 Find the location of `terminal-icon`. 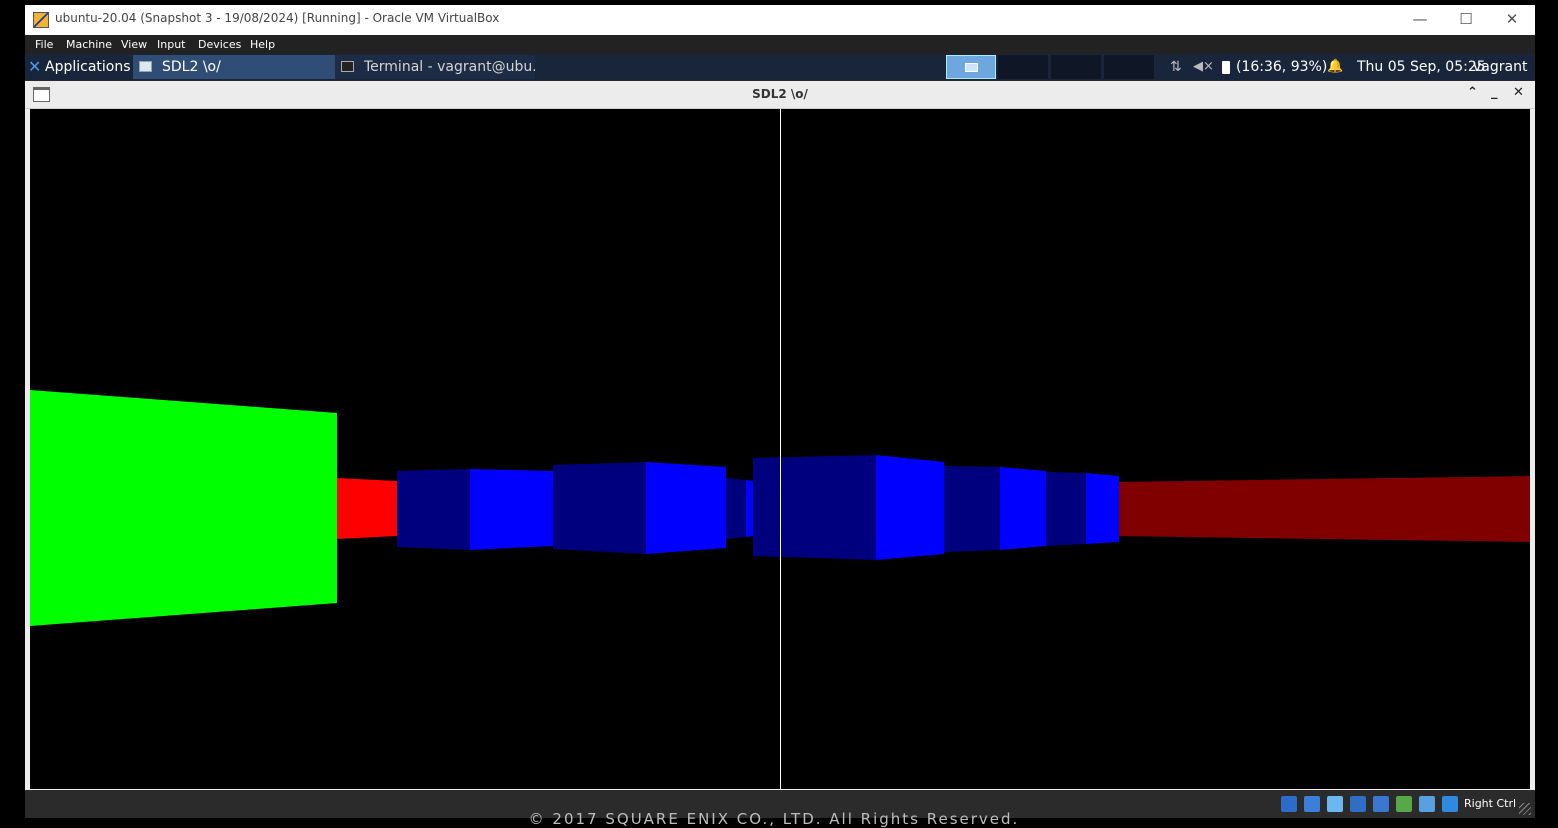

terminal-icon is located at coordinates (347, 66).